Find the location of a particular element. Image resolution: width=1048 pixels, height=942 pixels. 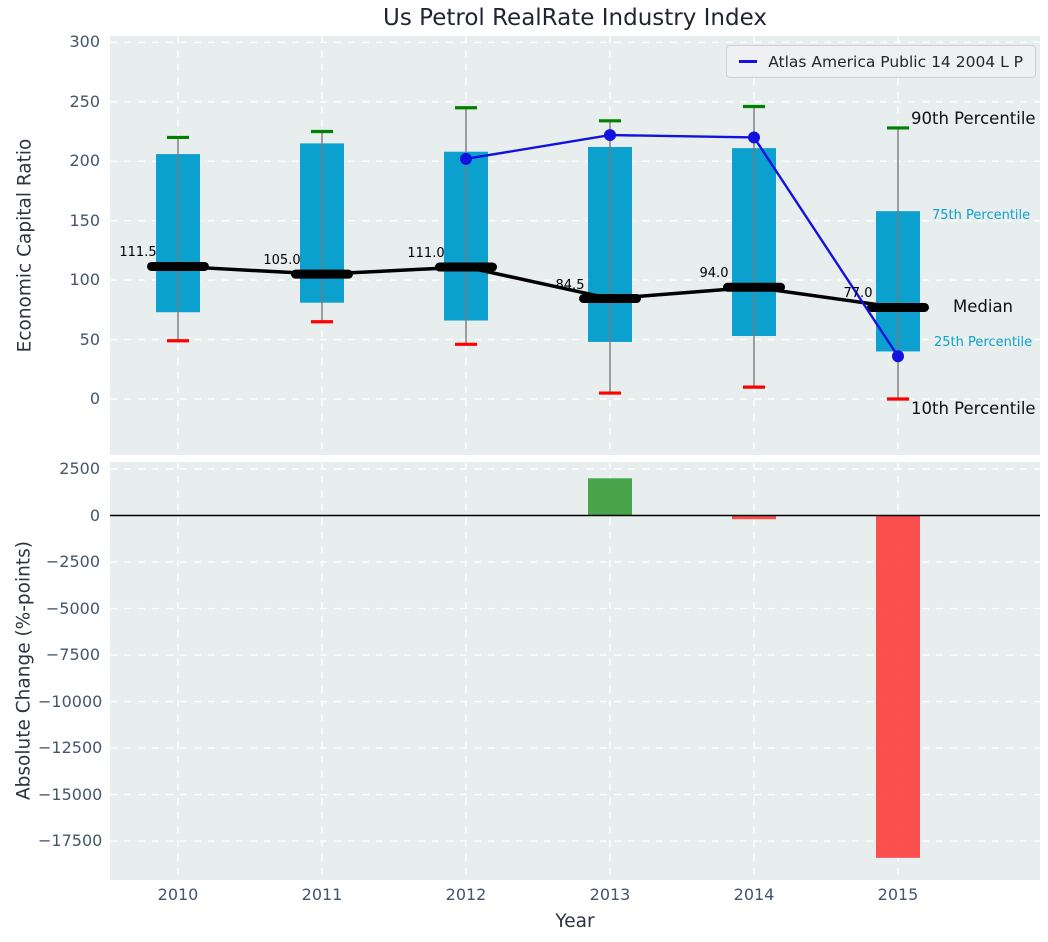

top-ytick-200: 200 is located at coordinates (84, 161).